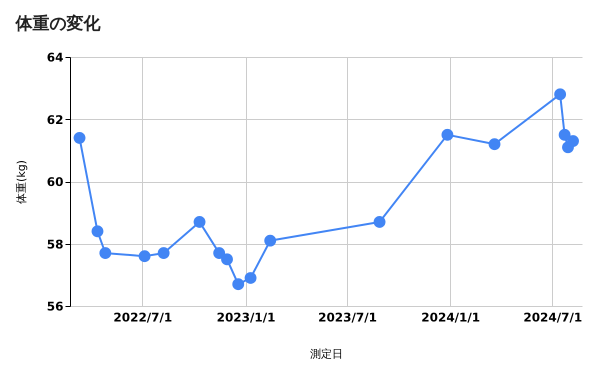 The height and width of the screenshot is (371, 600). What do you see at coordinates (55, 182) in the screenshot?
I see `y-tick-label: 60` at bounding box center [55, 182].